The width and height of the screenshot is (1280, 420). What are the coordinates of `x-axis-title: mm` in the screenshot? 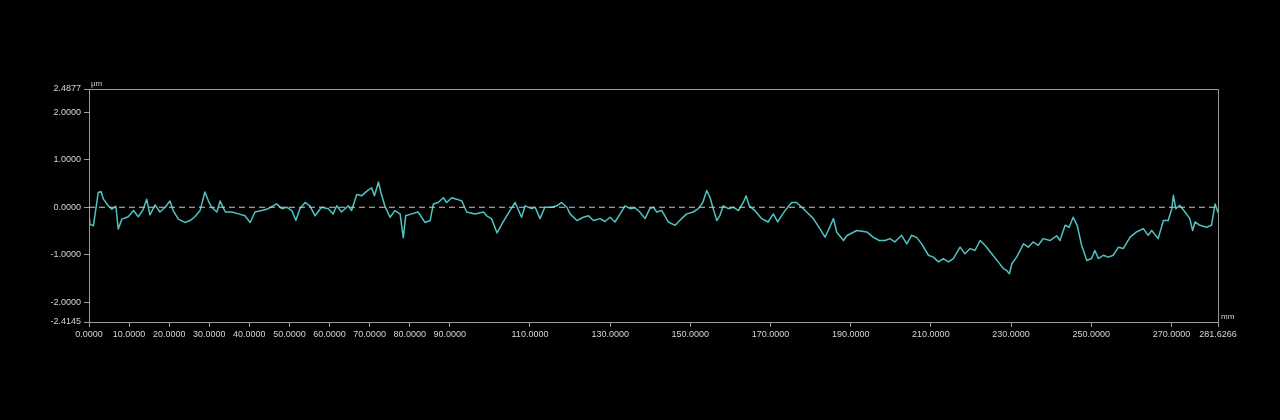 It's located at (1228, 317).